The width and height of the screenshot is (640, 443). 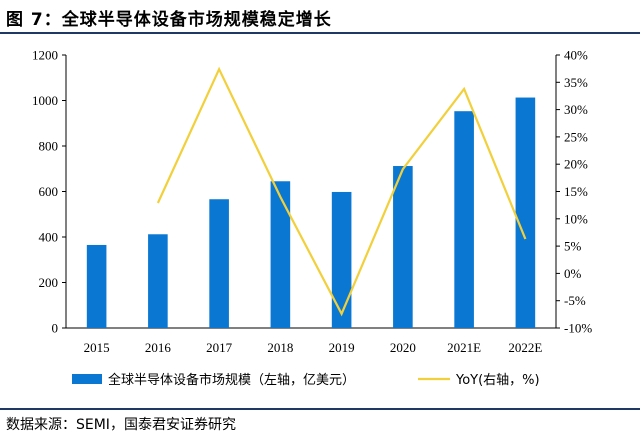 I want to click on right-tick-label: -10%, so click(x=578, y=328).